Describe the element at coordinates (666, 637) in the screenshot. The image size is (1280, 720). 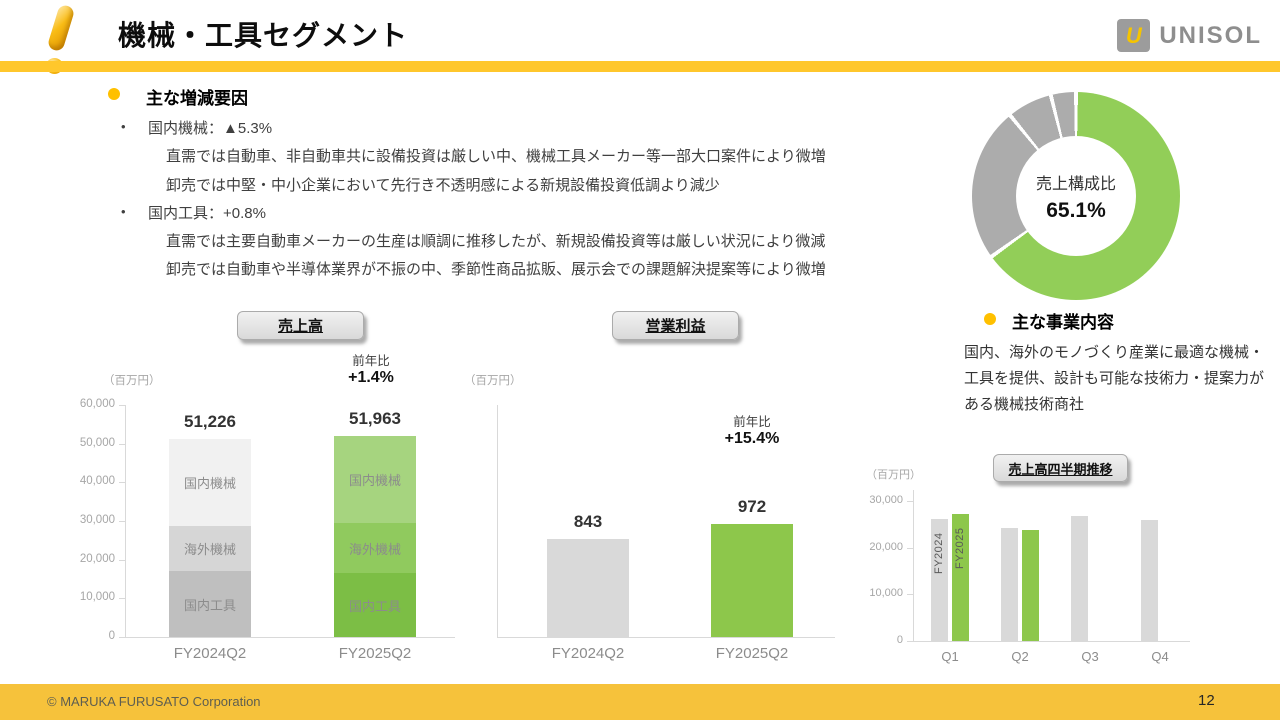
I see `profit-x-axis-line` at that location.